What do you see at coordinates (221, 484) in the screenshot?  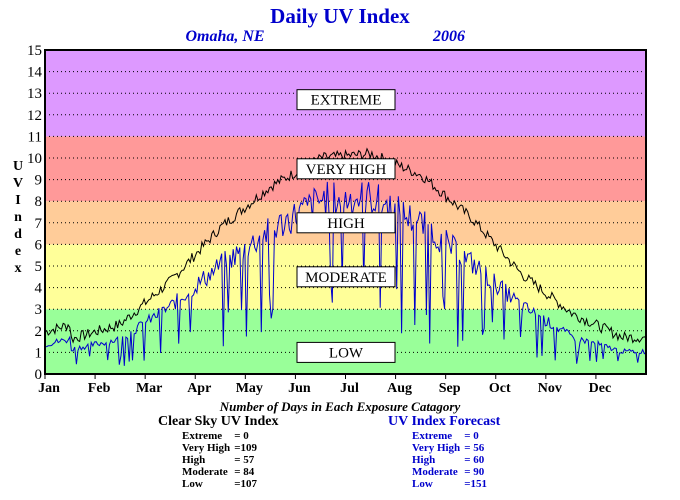 I see `clear-row: Low =107` at bounding box center [221, 484].